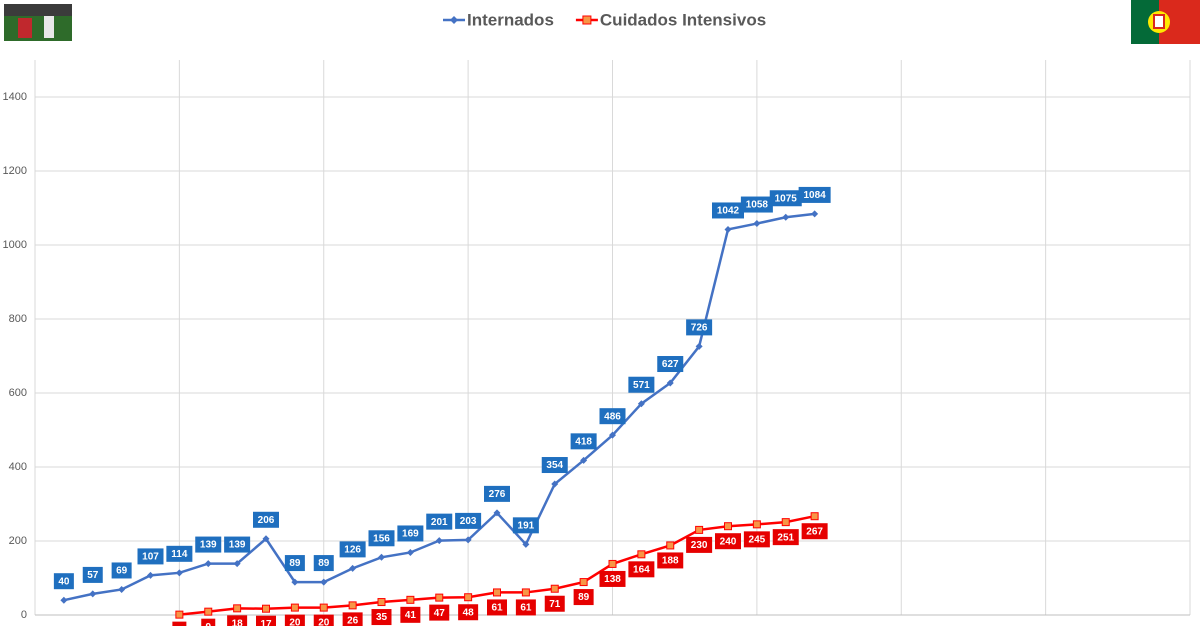 The height and width of the screenshot is (626, 1200). Describe the element at coordinates (382, 617) in the screenshot. I see `data-label: 35` at that location.